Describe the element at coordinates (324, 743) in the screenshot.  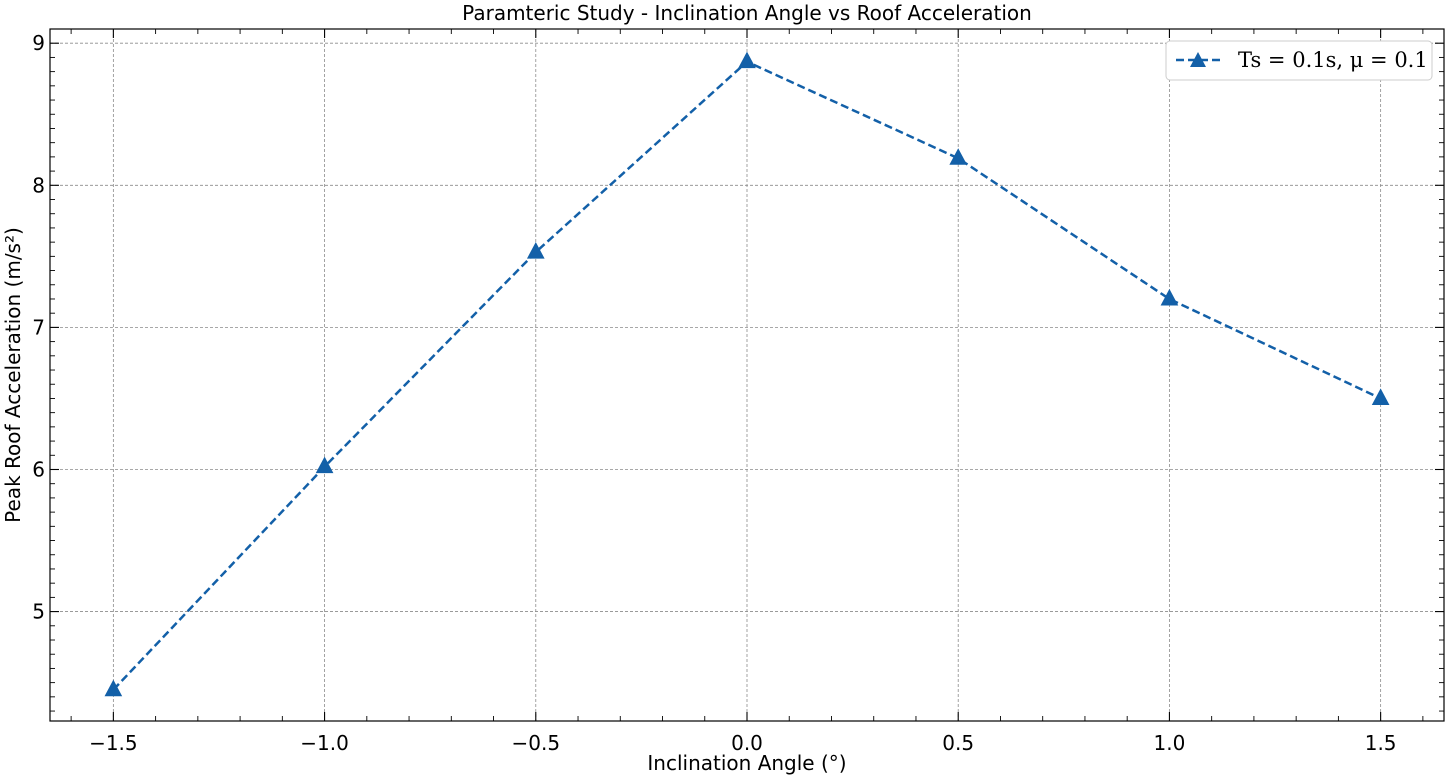
I see `x-tick-label: −1.0` at that location.